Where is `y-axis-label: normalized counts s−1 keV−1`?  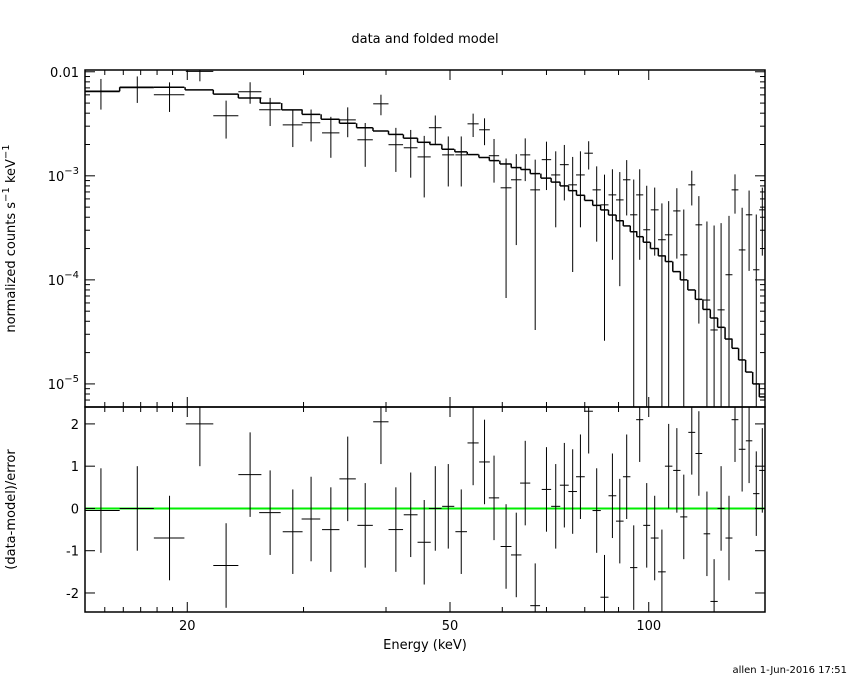
y-axis-label: normalized counts s−1 keV−1 is located at coordinates (10, 238).